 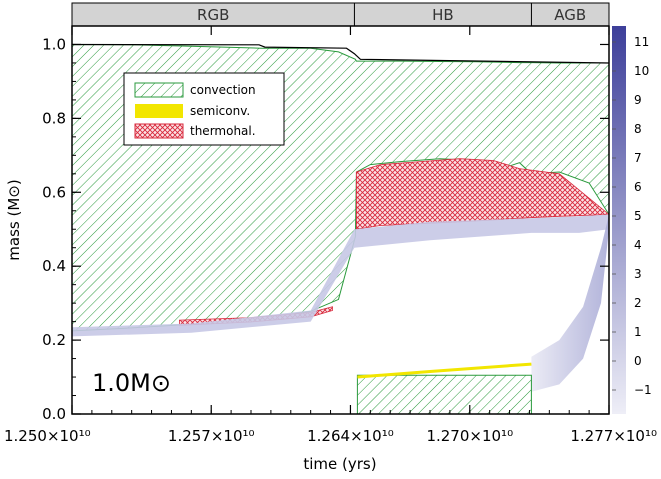 What do you see at coordinates (443, 15) in the screenshot?
I see `phase-label: HB` at bounding box center [443, 15].